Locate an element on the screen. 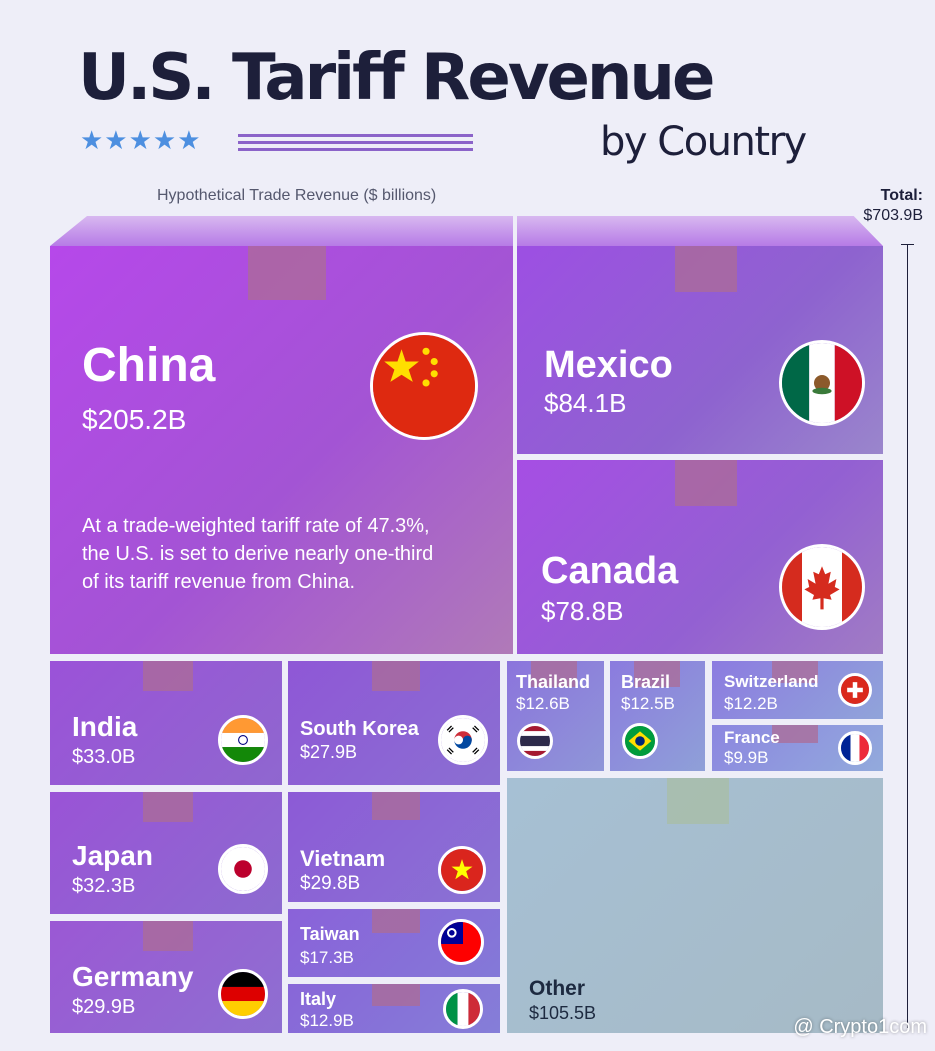 This screenshot has height=1051, width=935. country-label: South Korea is located at coordinates (359, 729).